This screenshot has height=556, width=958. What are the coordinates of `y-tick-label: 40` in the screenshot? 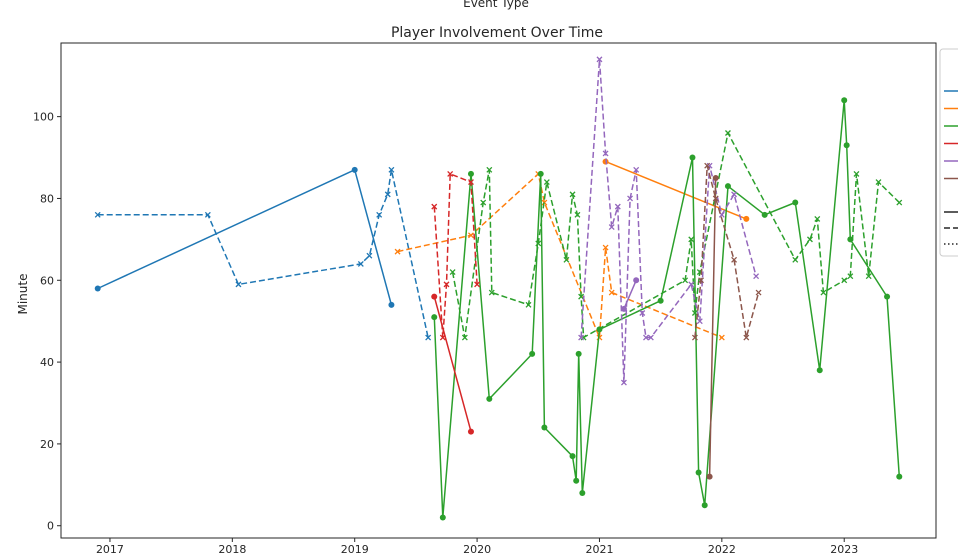 It's located at (47, 362).